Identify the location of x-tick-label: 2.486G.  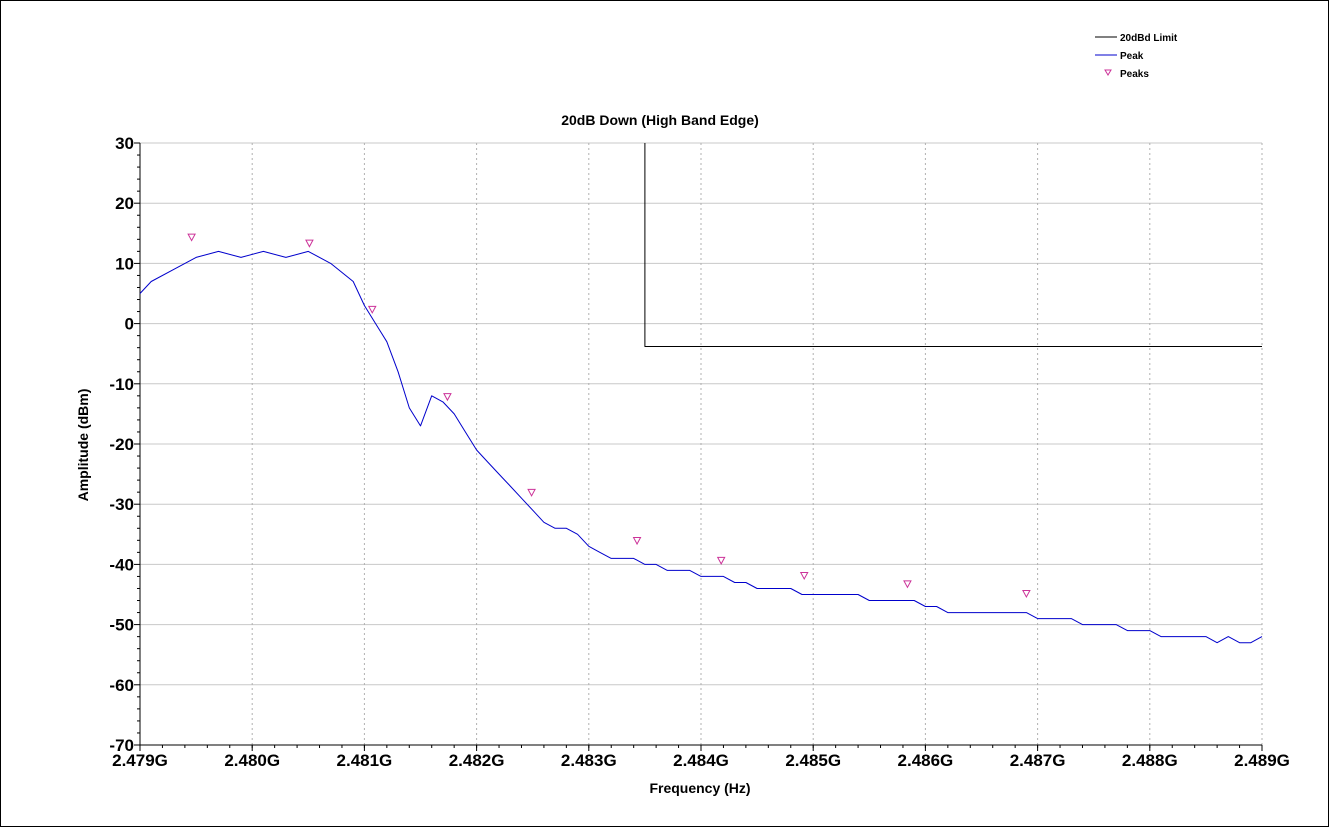
(926, 760).